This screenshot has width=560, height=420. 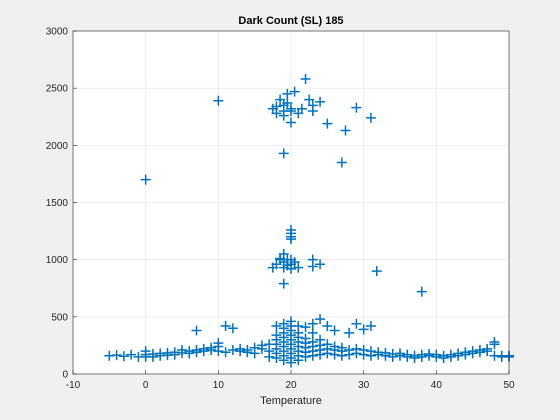 What do you see at coordinates (291, 401) in the screenshot?
I see `x-axis-label: Temperature` at bounding box center [291, 401].